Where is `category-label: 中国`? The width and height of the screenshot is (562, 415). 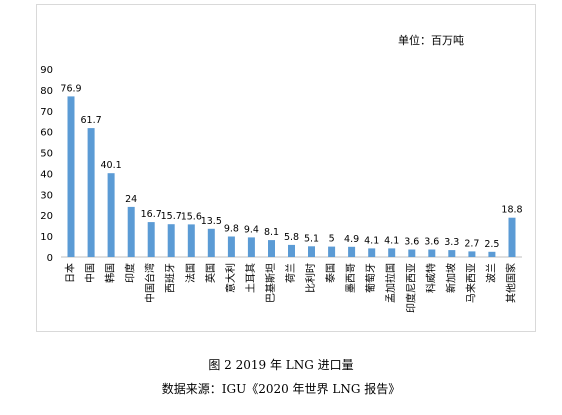 category-label: 中国 is located at coordinates (90, 273).